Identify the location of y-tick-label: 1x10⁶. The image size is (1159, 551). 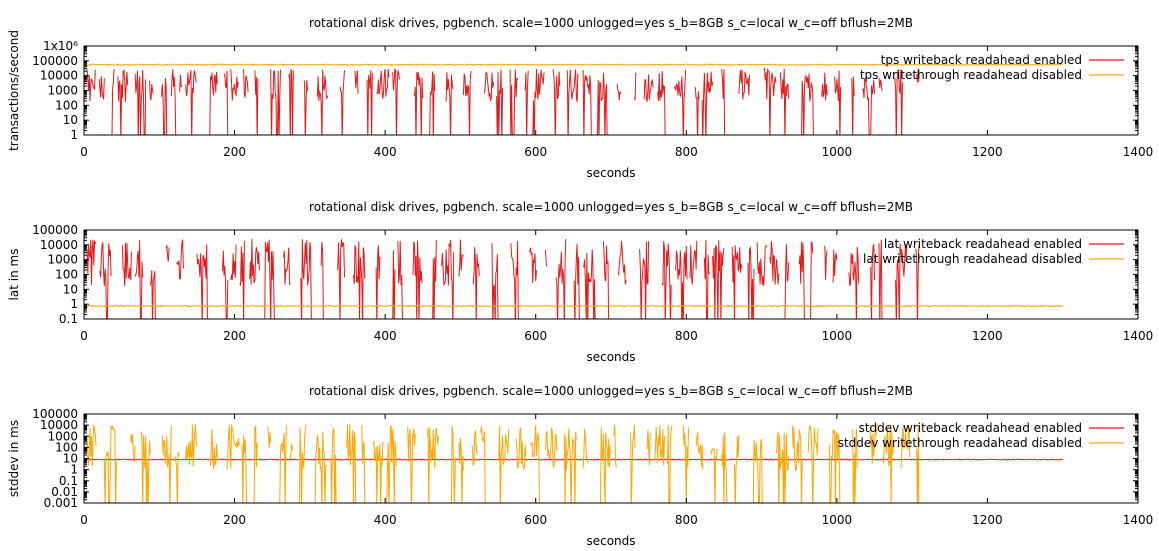
(60, 46).